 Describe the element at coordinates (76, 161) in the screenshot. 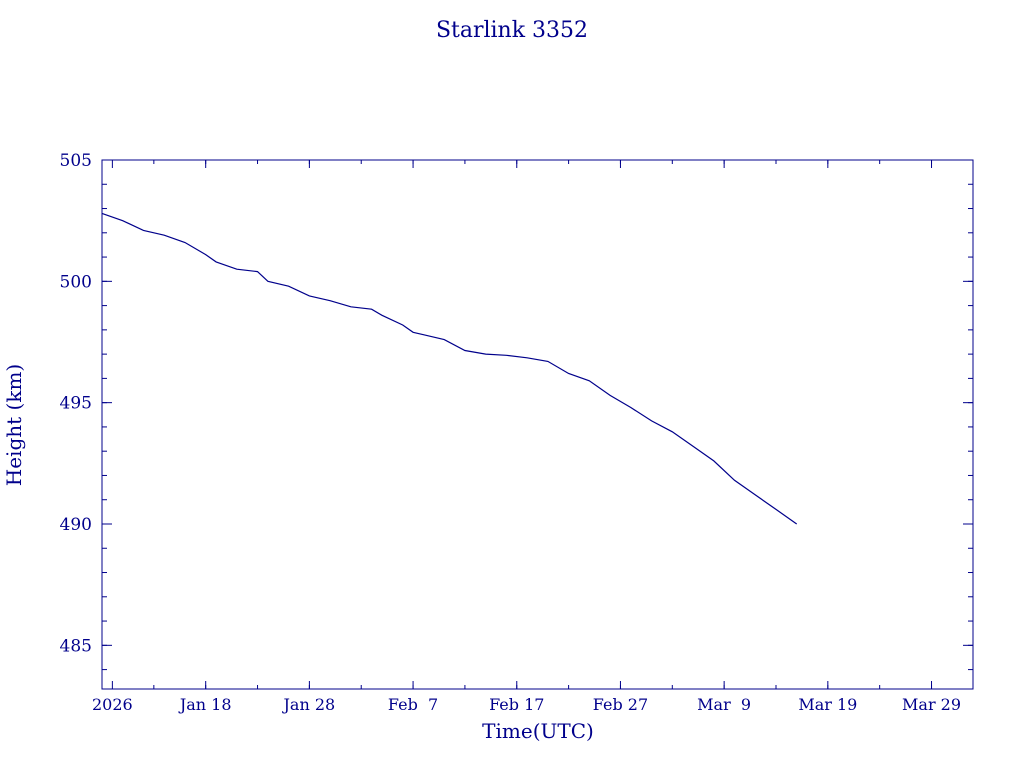

I see `y-tick-label: 505` at that location.